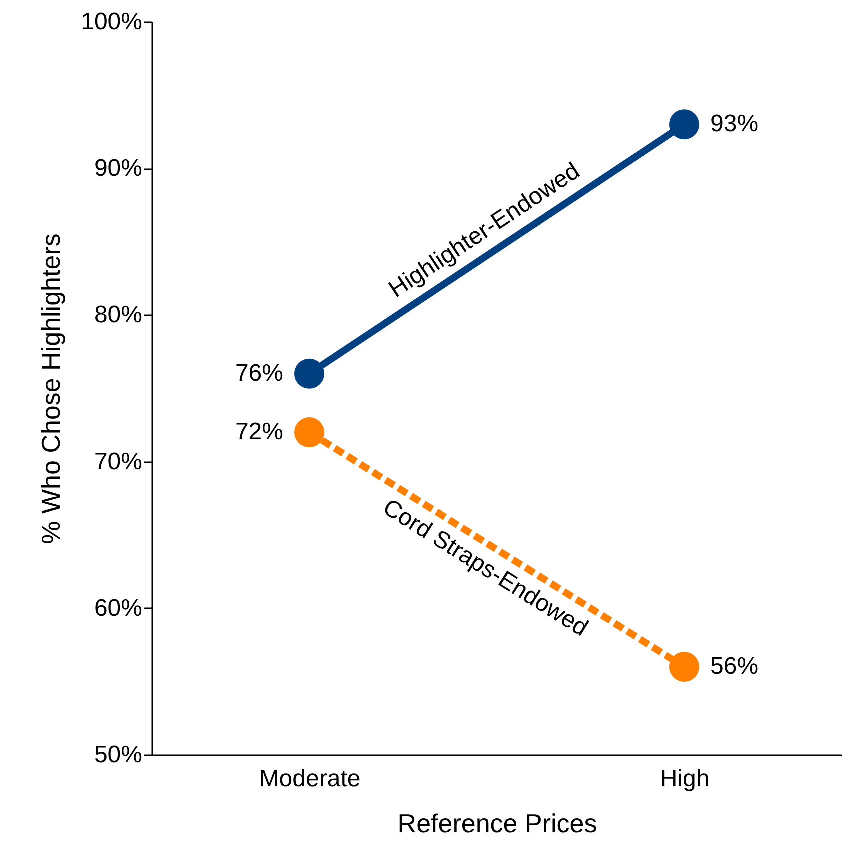 This screenshot has width=850, height=856. What do you see at coordinates (685, 779) in the screenshot?
I see `x-tick-label: High` at bounding box center [685, 779].